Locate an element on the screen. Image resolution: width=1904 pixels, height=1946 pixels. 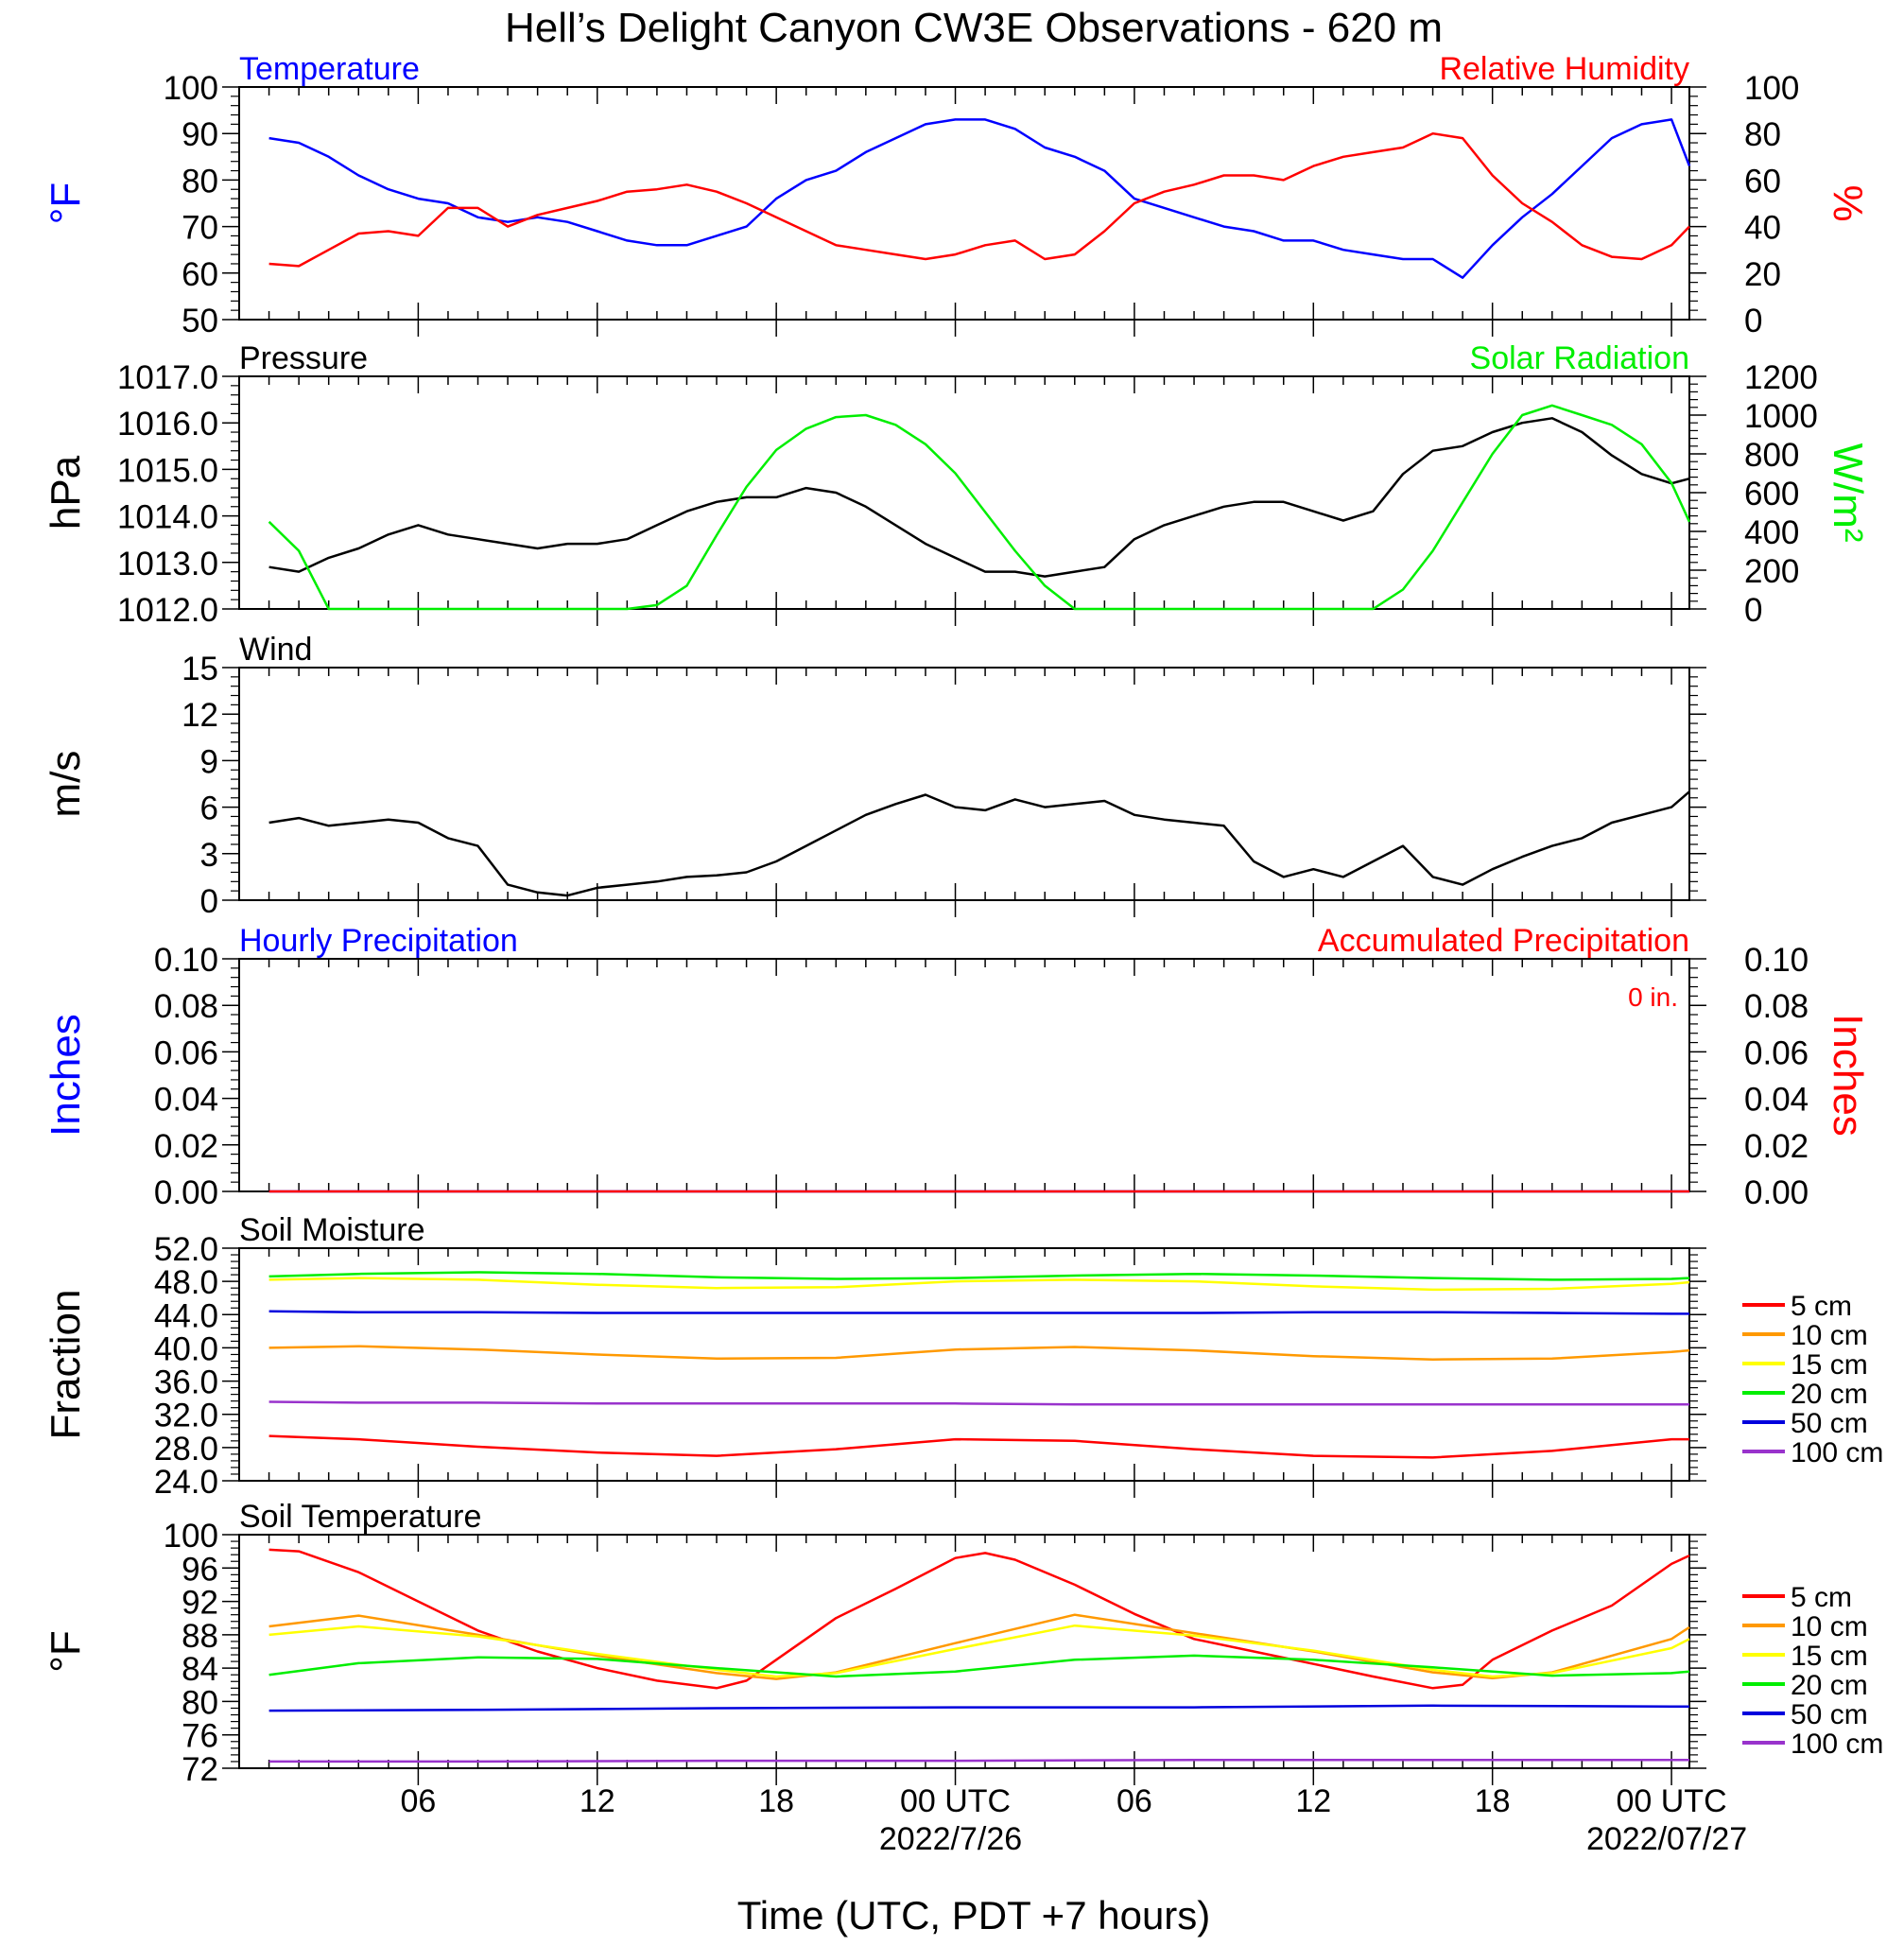
y-tick-label-right: 0.02 is located at coordinates (1777, 1146).